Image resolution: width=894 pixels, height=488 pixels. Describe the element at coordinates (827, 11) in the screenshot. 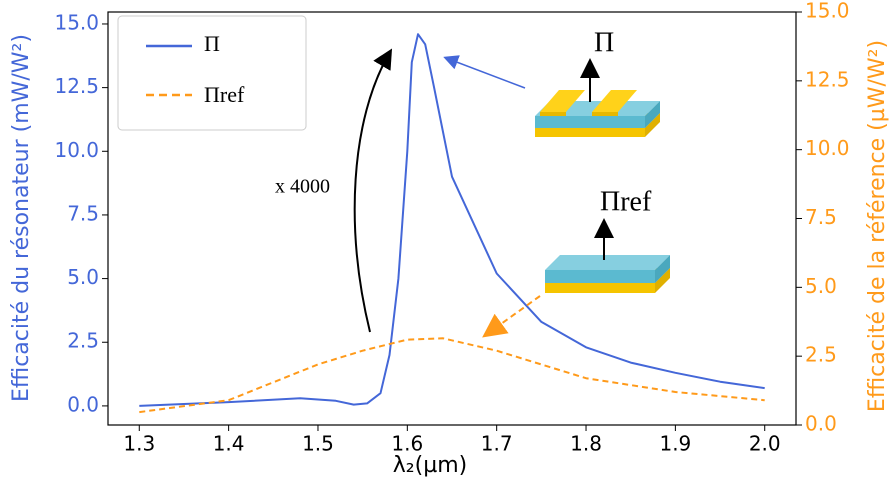

I see `y2-tick-label: 15.0` at that location.